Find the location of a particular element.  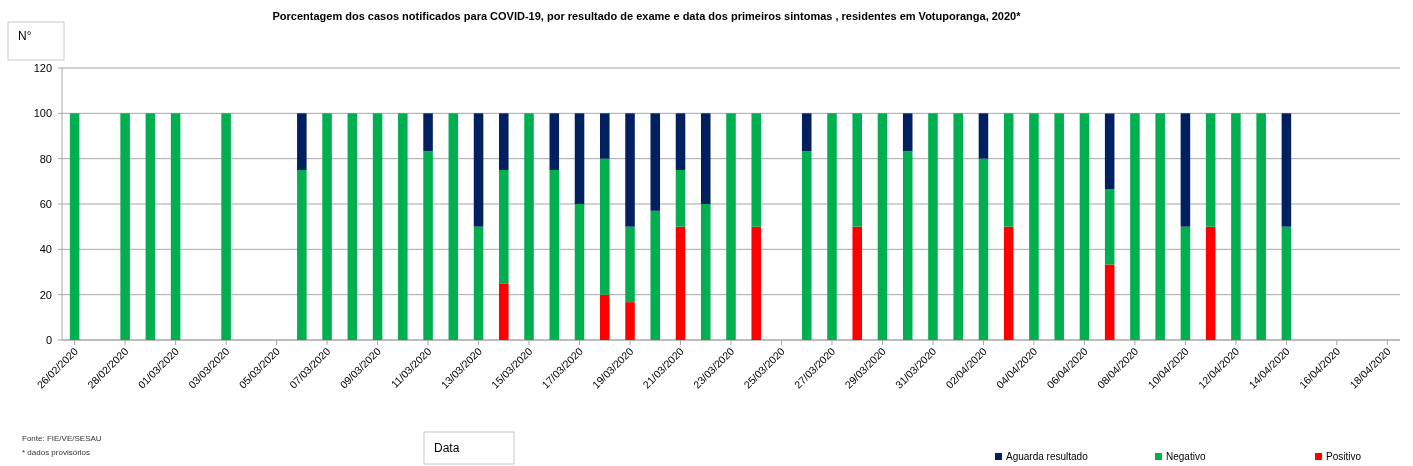

legend-label: Negativo is located at coordinates (1186, 456).